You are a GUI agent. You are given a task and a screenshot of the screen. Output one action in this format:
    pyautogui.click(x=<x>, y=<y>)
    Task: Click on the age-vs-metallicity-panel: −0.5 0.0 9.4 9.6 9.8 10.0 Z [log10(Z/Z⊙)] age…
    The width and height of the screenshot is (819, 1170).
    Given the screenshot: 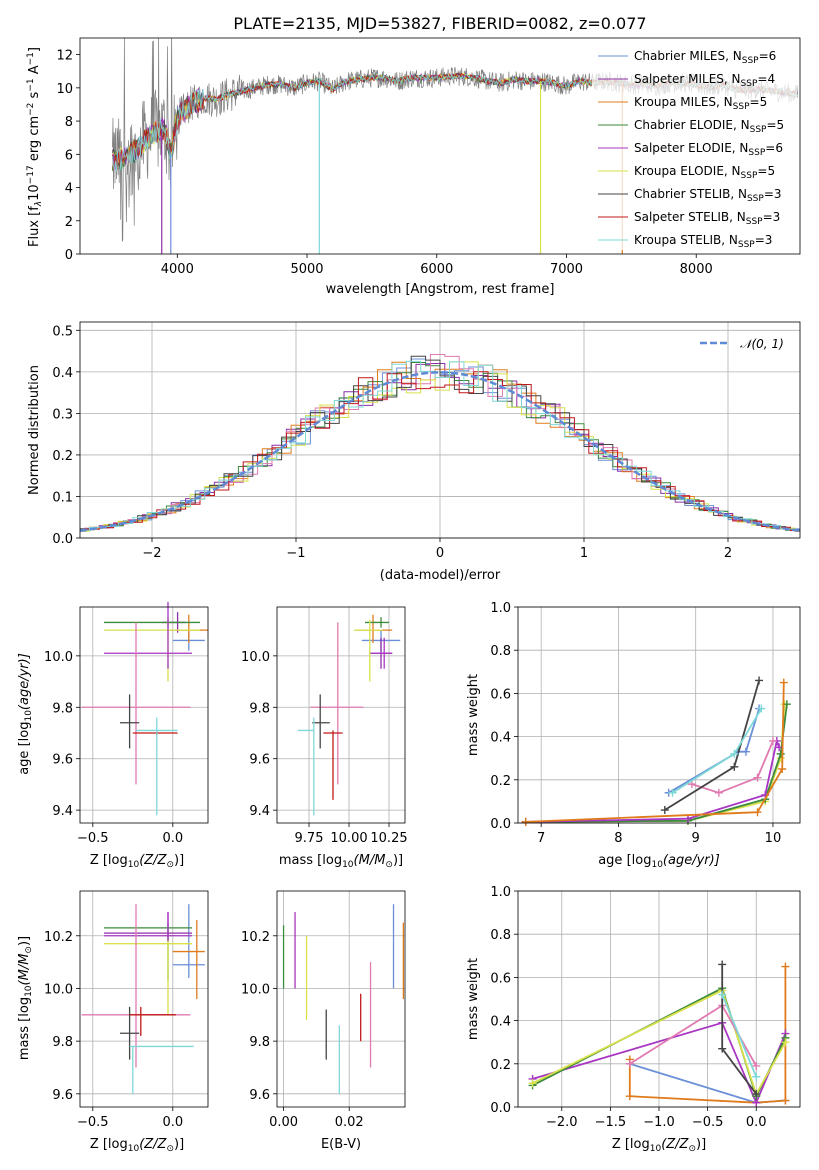 What is the action you would take?
    pyautogui.click(x=113, y=735)
    